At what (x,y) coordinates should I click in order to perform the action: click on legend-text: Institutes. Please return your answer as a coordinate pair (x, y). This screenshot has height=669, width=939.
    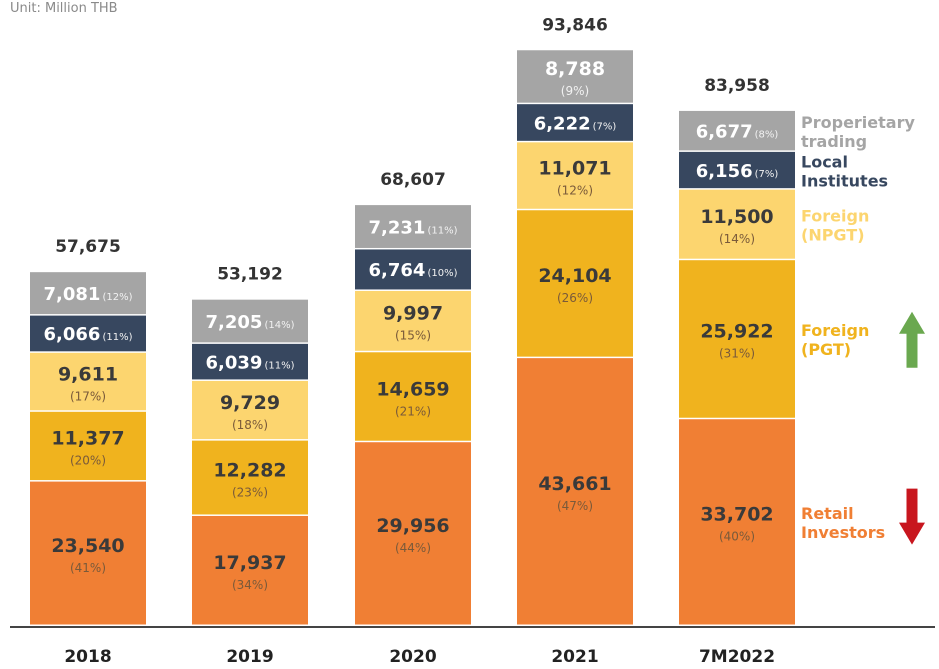
    Looking at the image, I should click on (844, 180).